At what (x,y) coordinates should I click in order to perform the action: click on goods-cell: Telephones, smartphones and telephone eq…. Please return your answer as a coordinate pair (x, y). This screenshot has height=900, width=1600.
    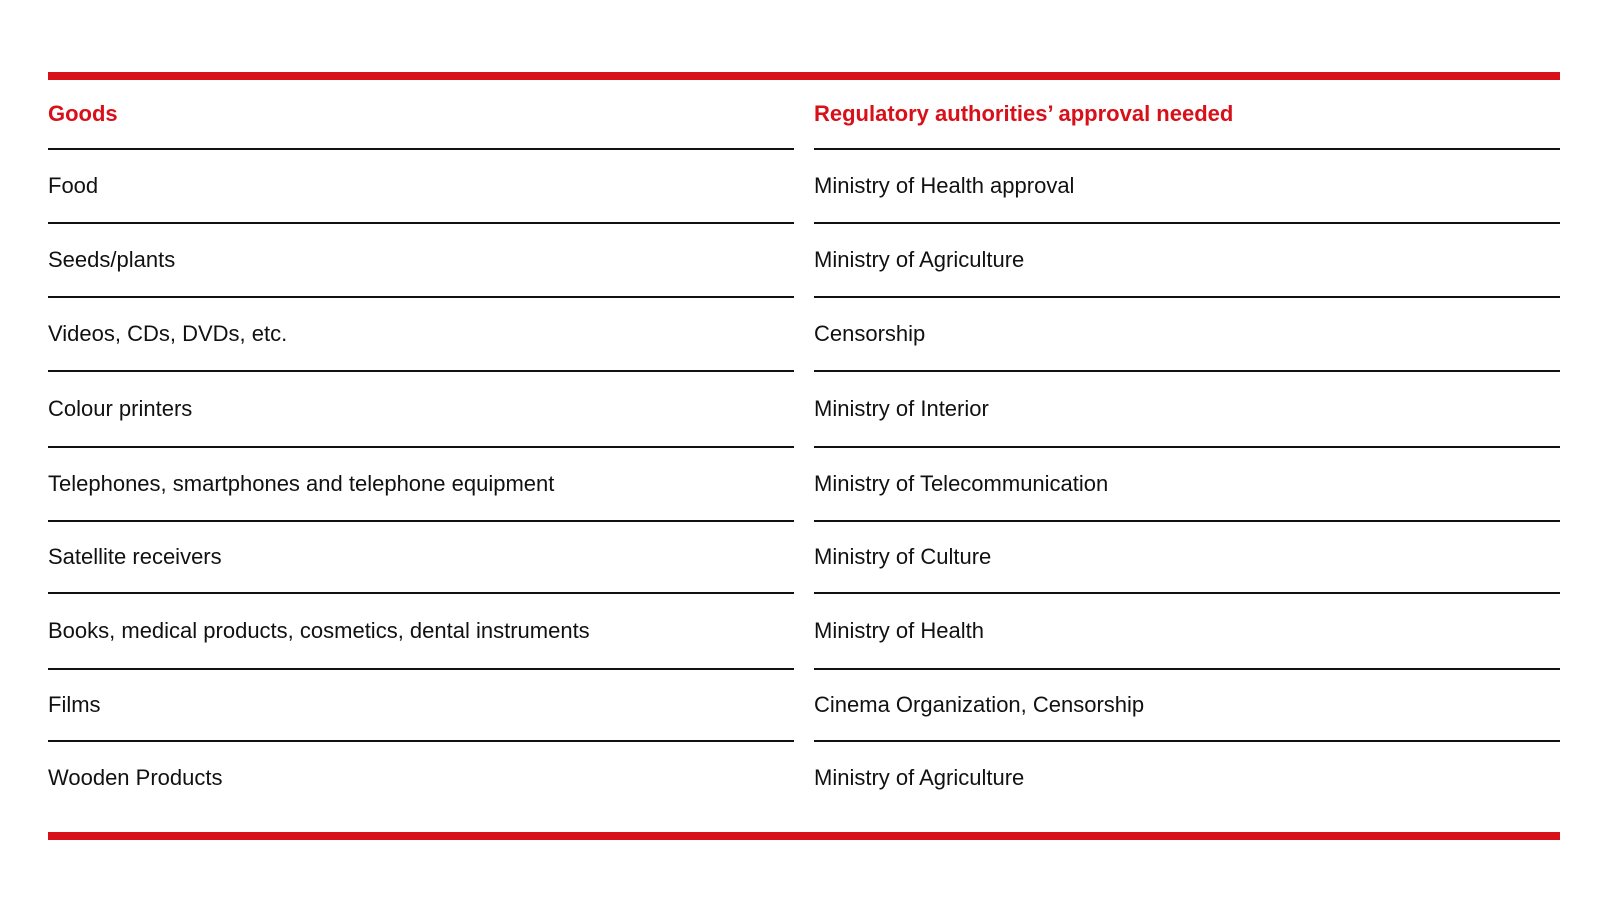
    Looking at the image, I should click on (301, 483).